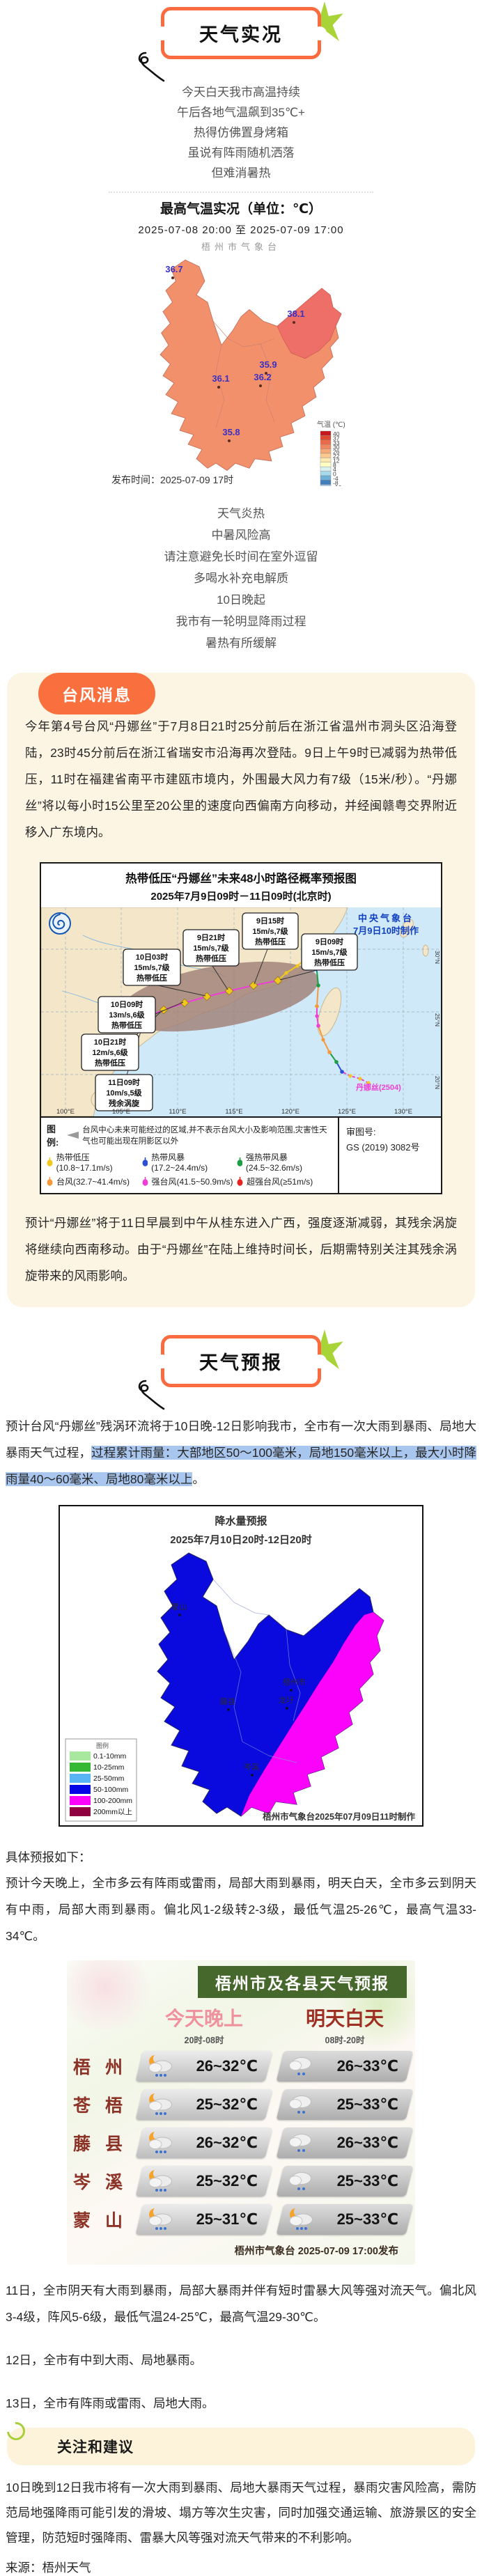 The width and height of the screenshot is (482, 2576). I want to click on svg-text: 25-50mm, so click(109, 1778).